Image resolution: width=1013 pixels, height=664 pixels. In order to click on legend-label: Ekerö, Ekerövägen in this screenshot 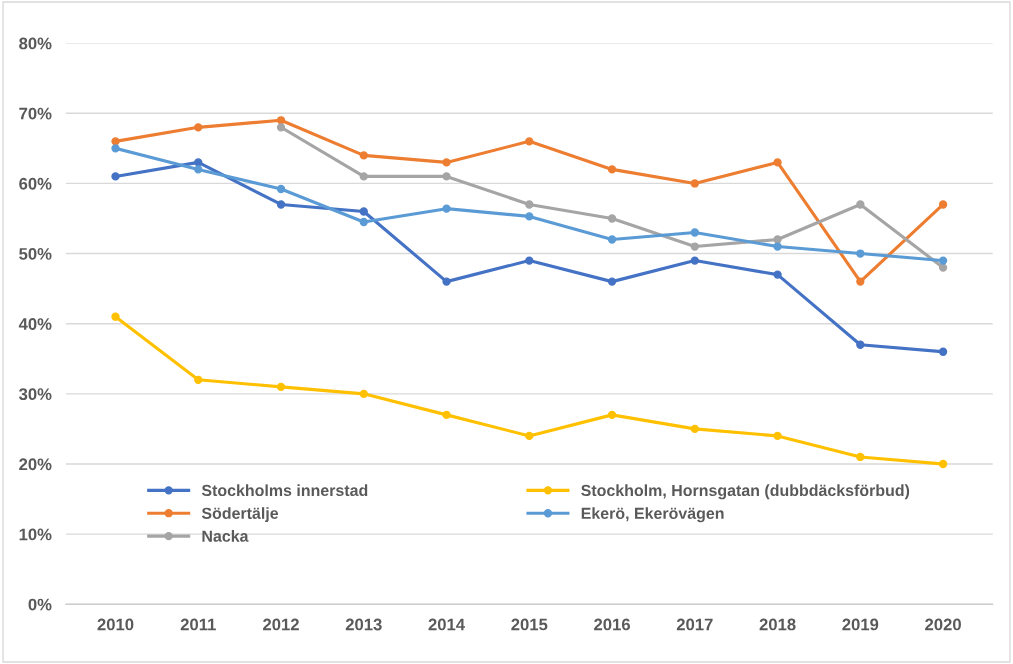, I will do `click(652, 515)`.